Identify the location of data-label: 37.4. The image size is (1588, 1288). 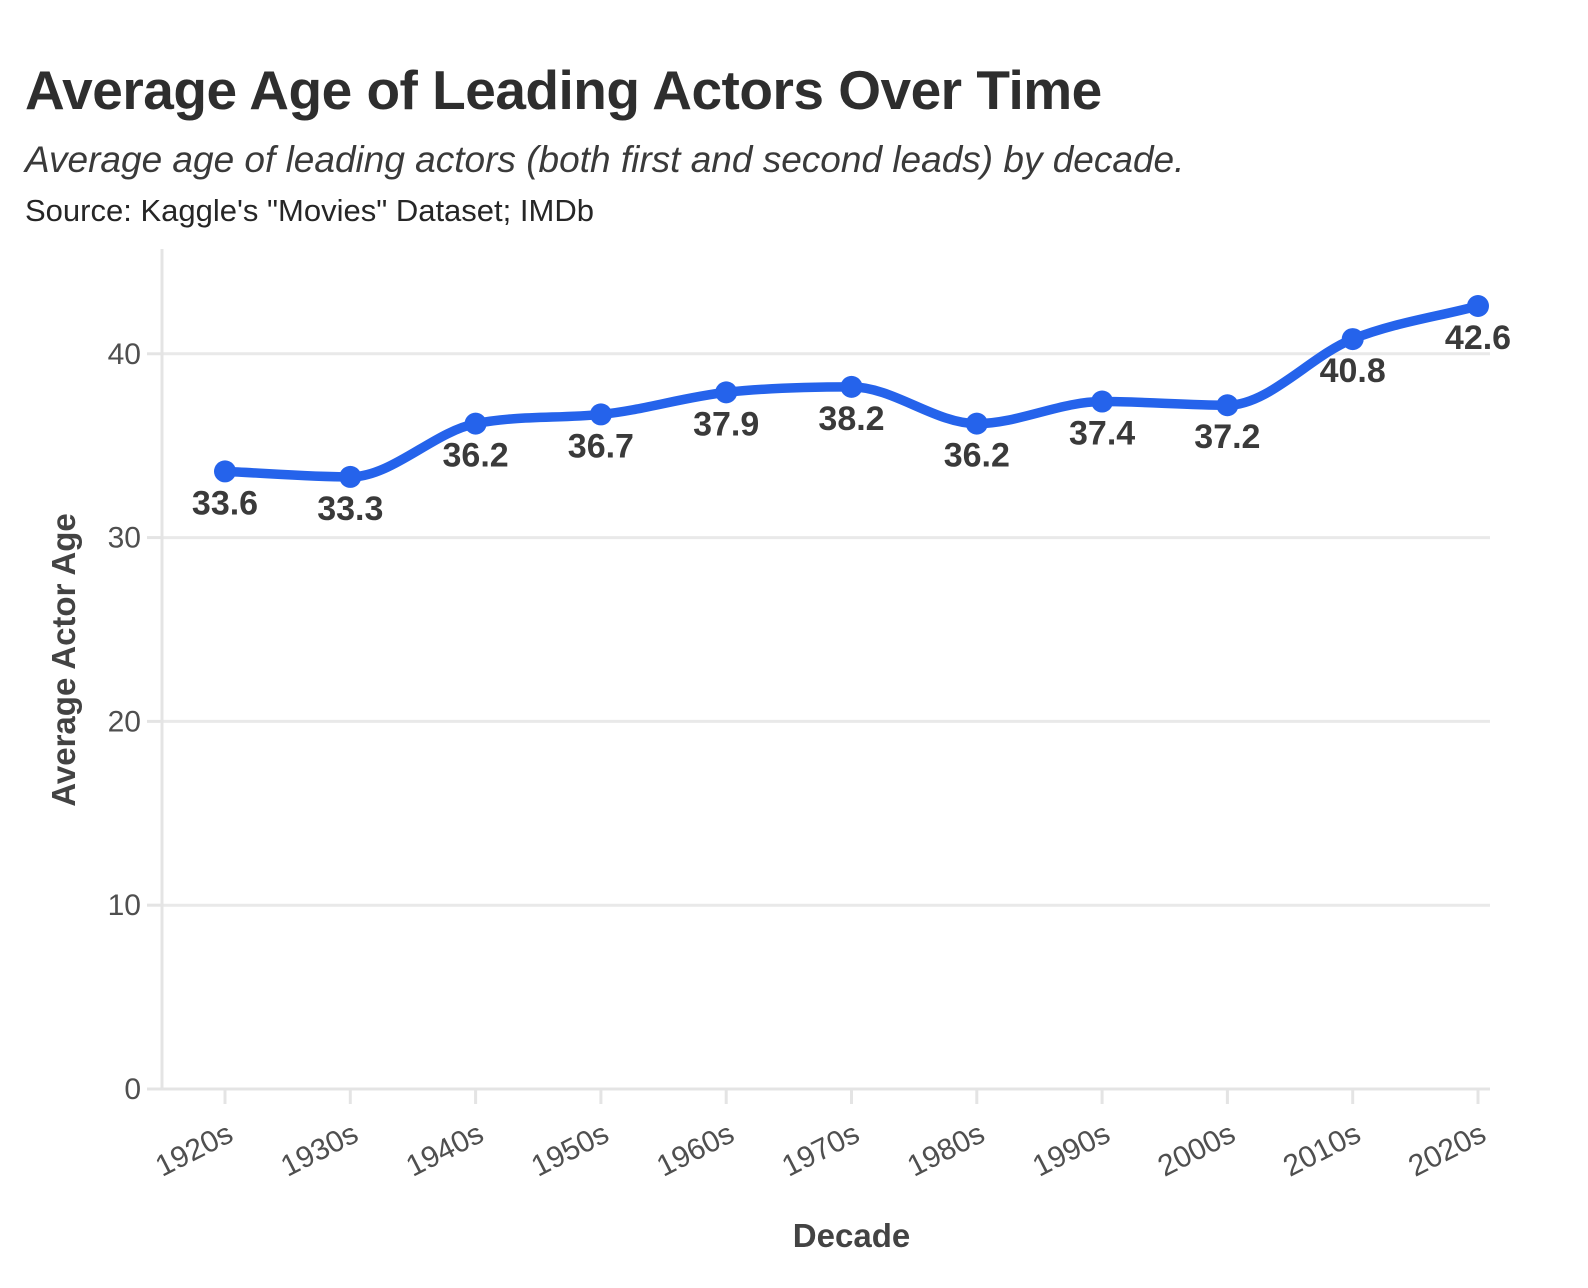
(1102, 434).